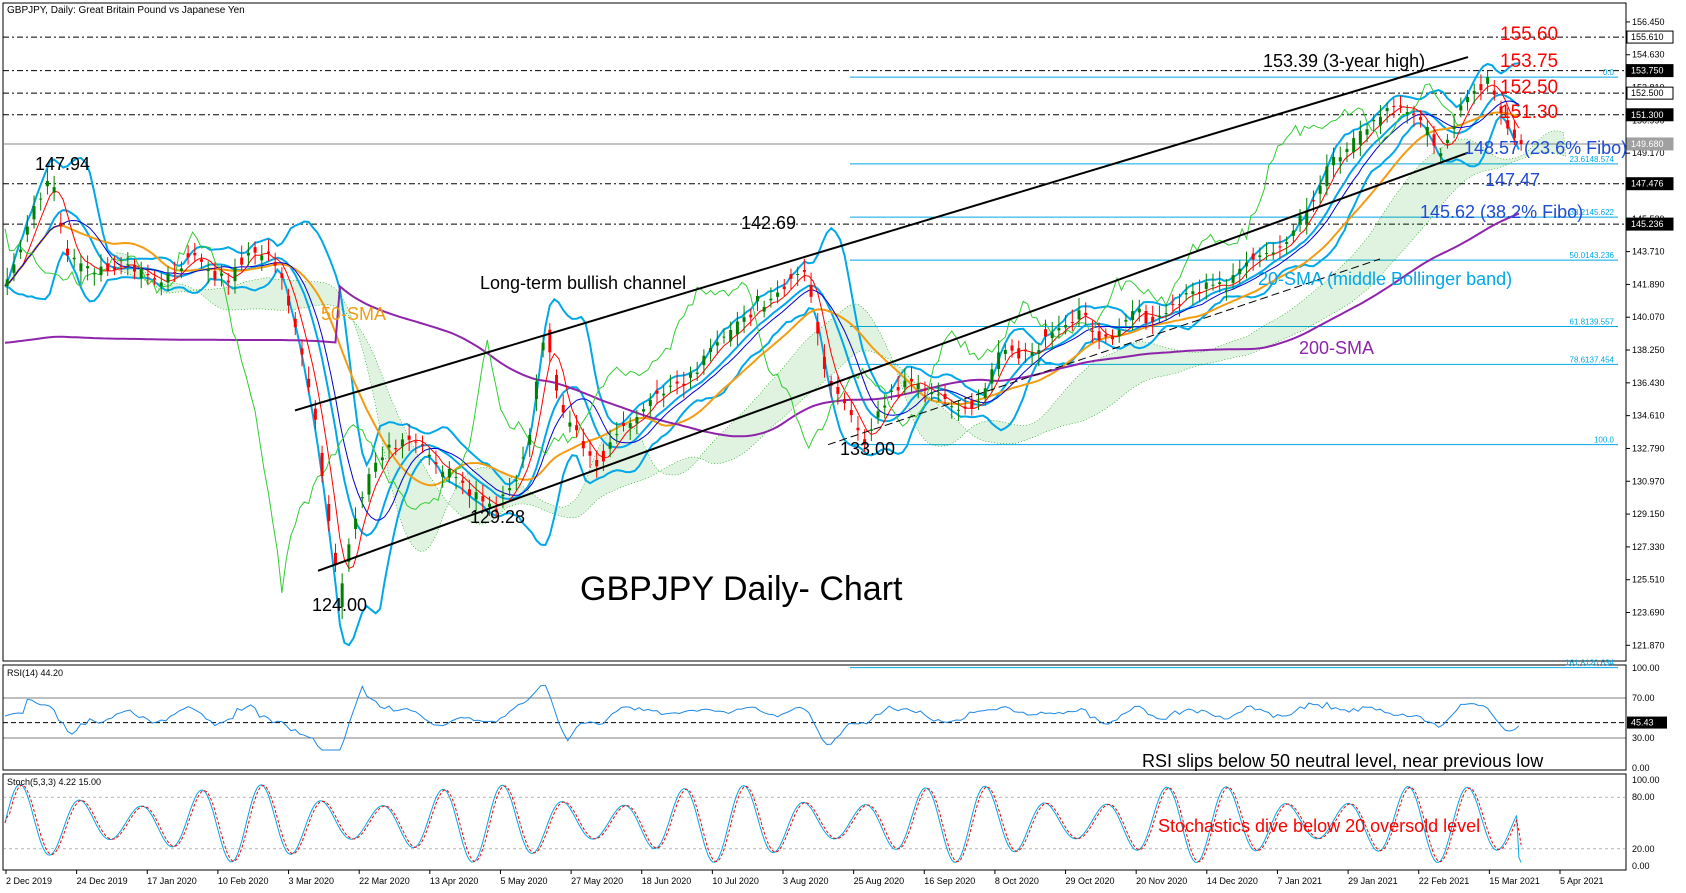 The image size is (1686, 893). Describe the element at coordinates (1161, 881) in the screenshot. I see `time-tick-label-16: 20 Nov 2020` at that location.